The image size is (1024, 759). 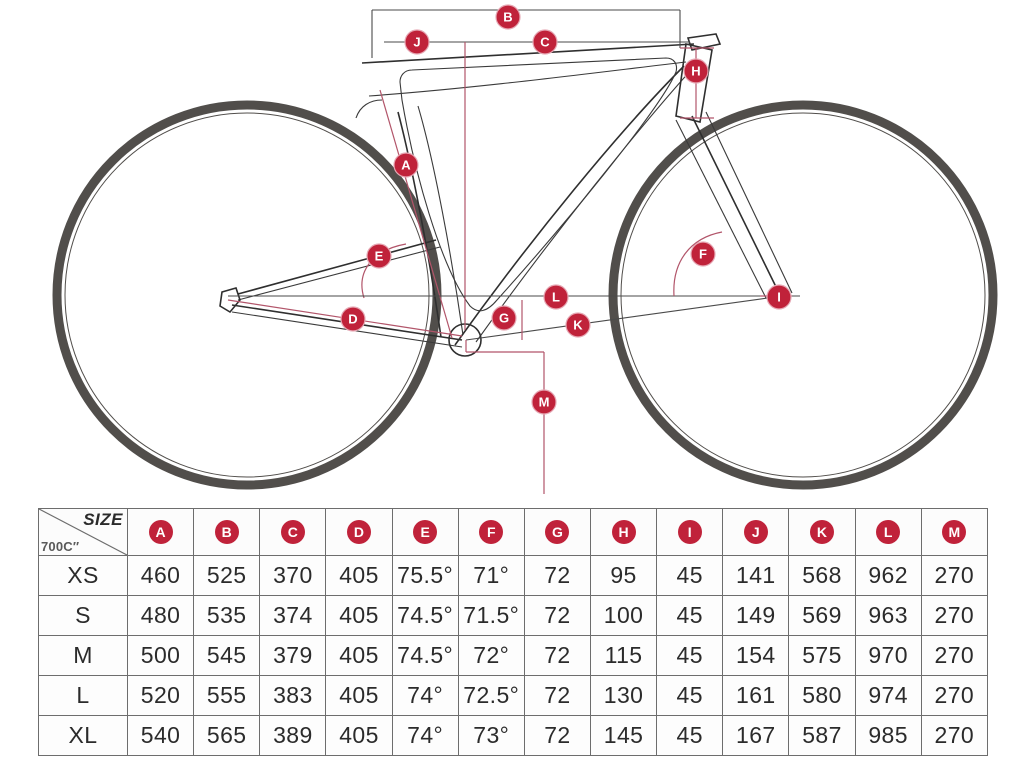 What do you see at coordinates (954, 695) in the screenshot?
I see `cell-l-M: 270` at bounding box center [954, 695].